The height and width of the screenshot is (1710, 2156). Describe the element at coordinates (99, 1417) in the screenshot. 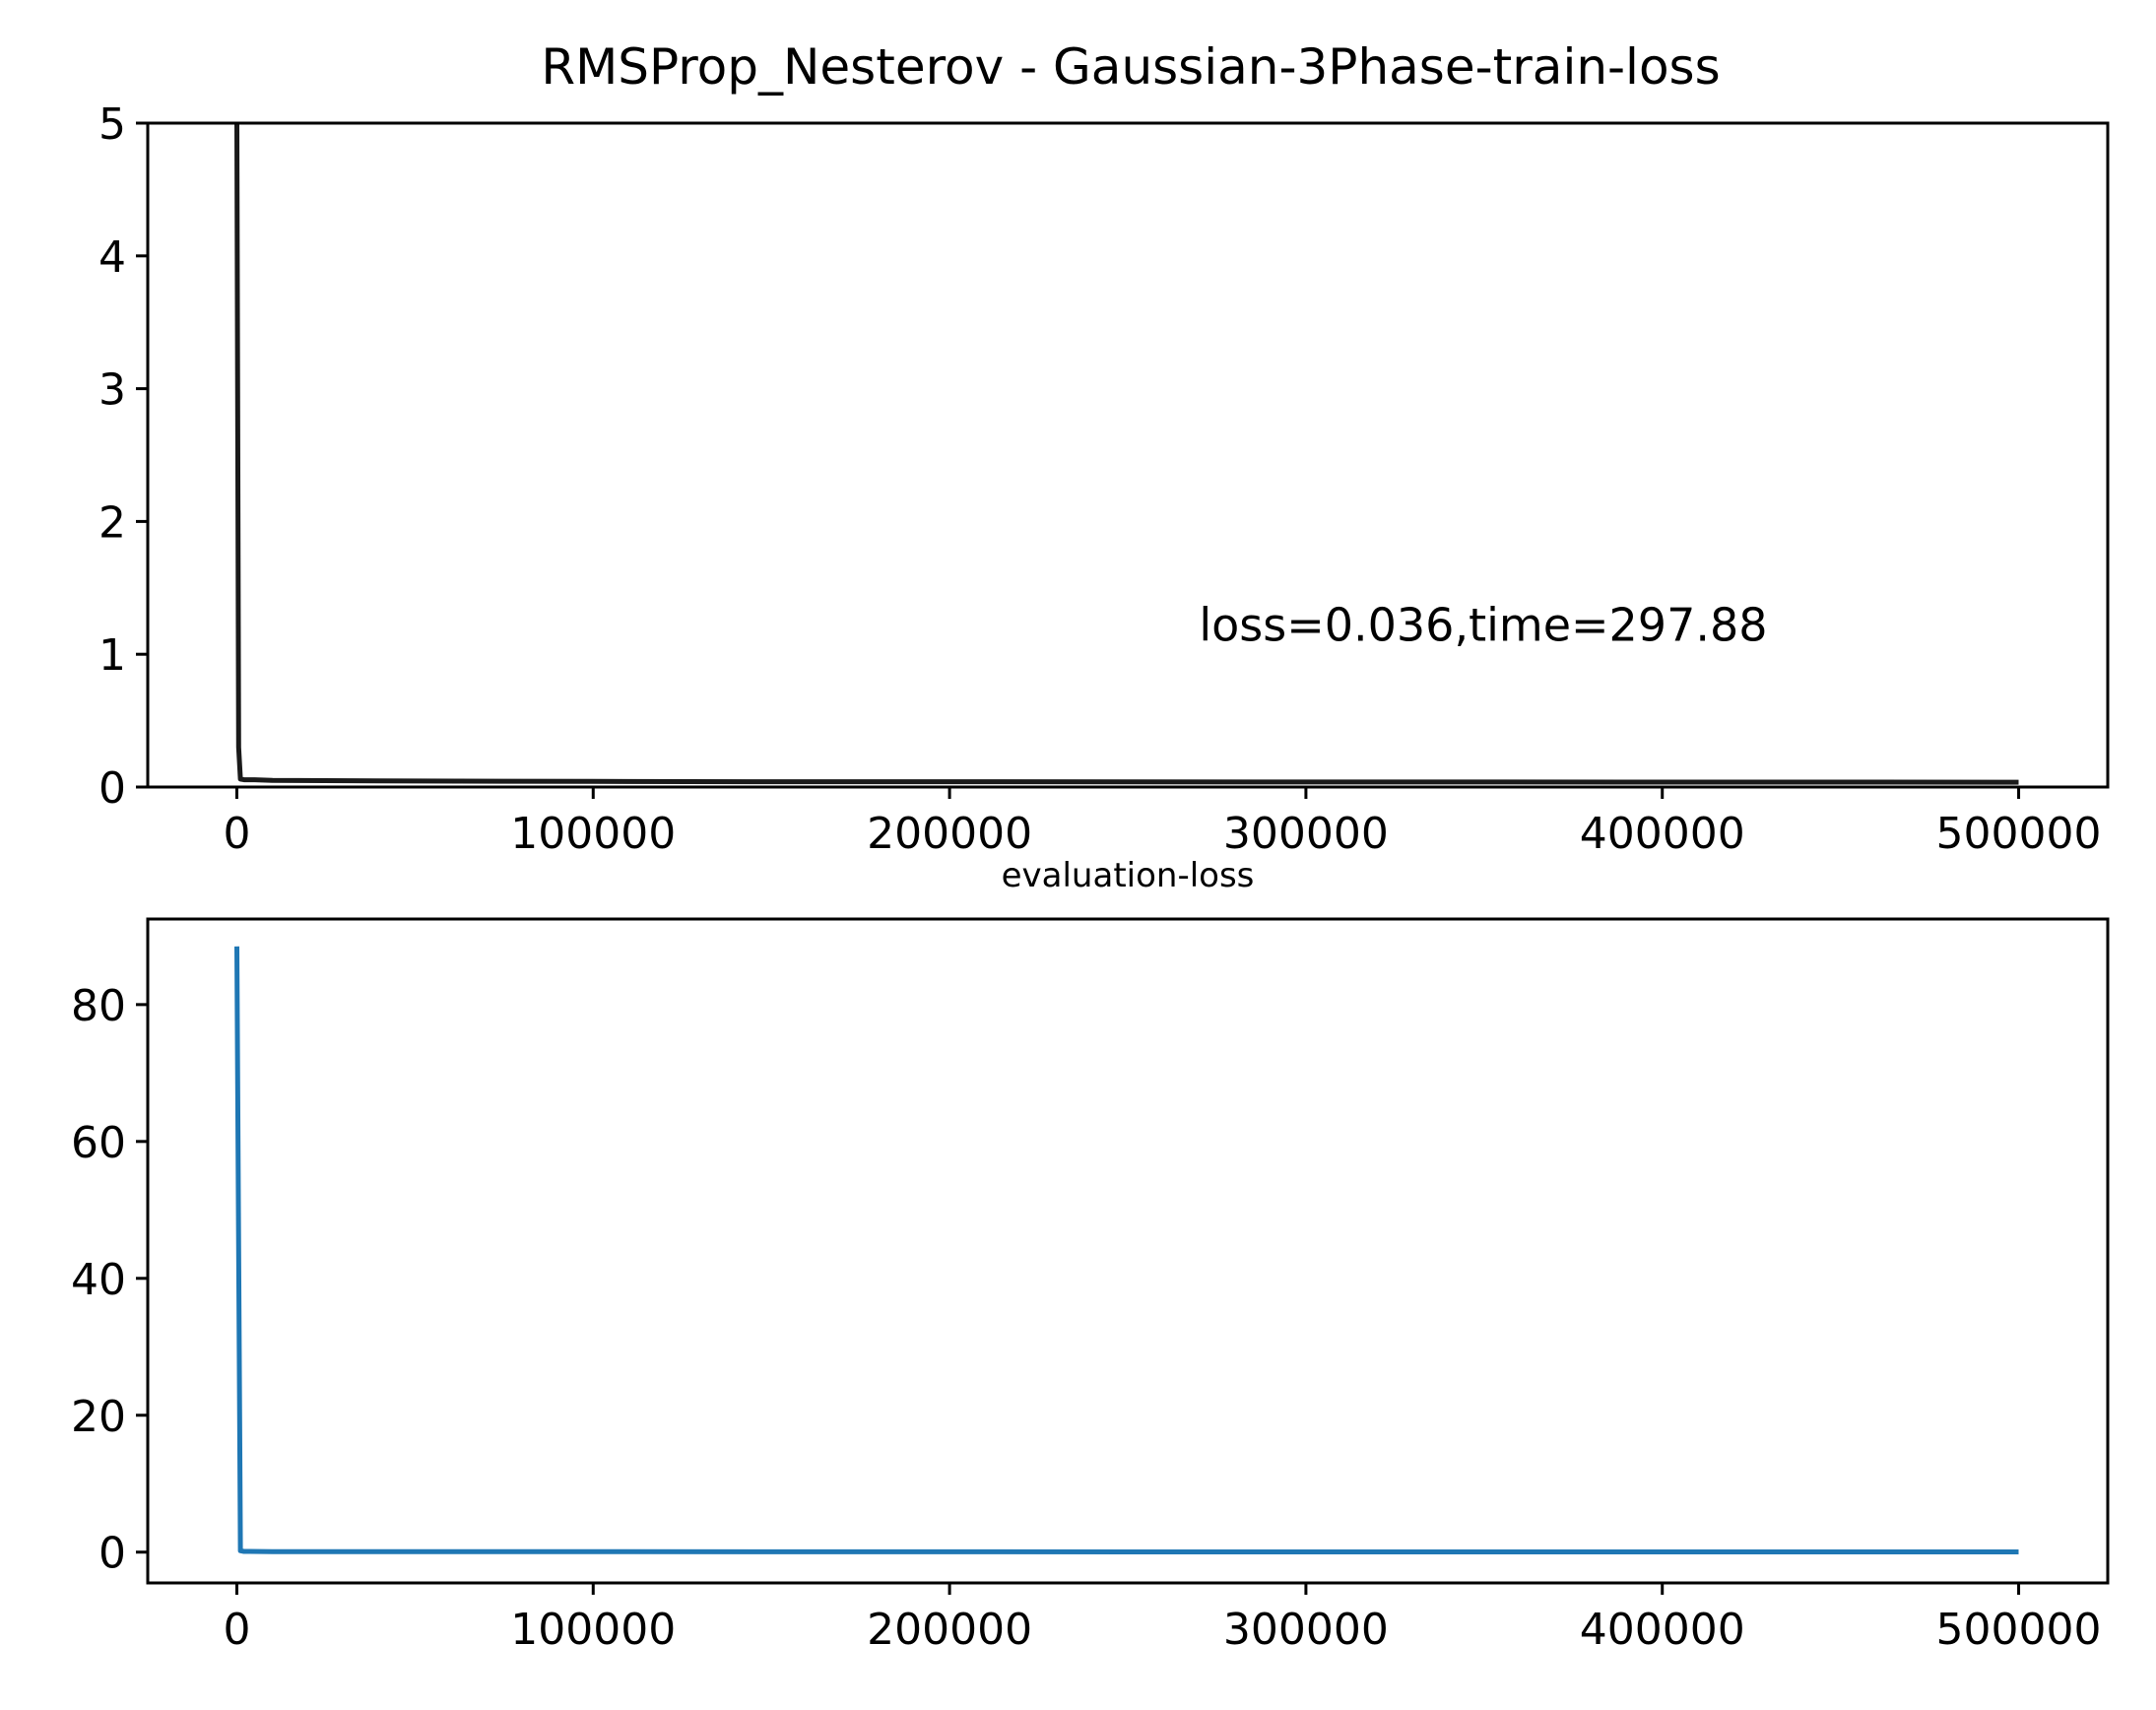

I see `y-tick-label: 20` at that location.